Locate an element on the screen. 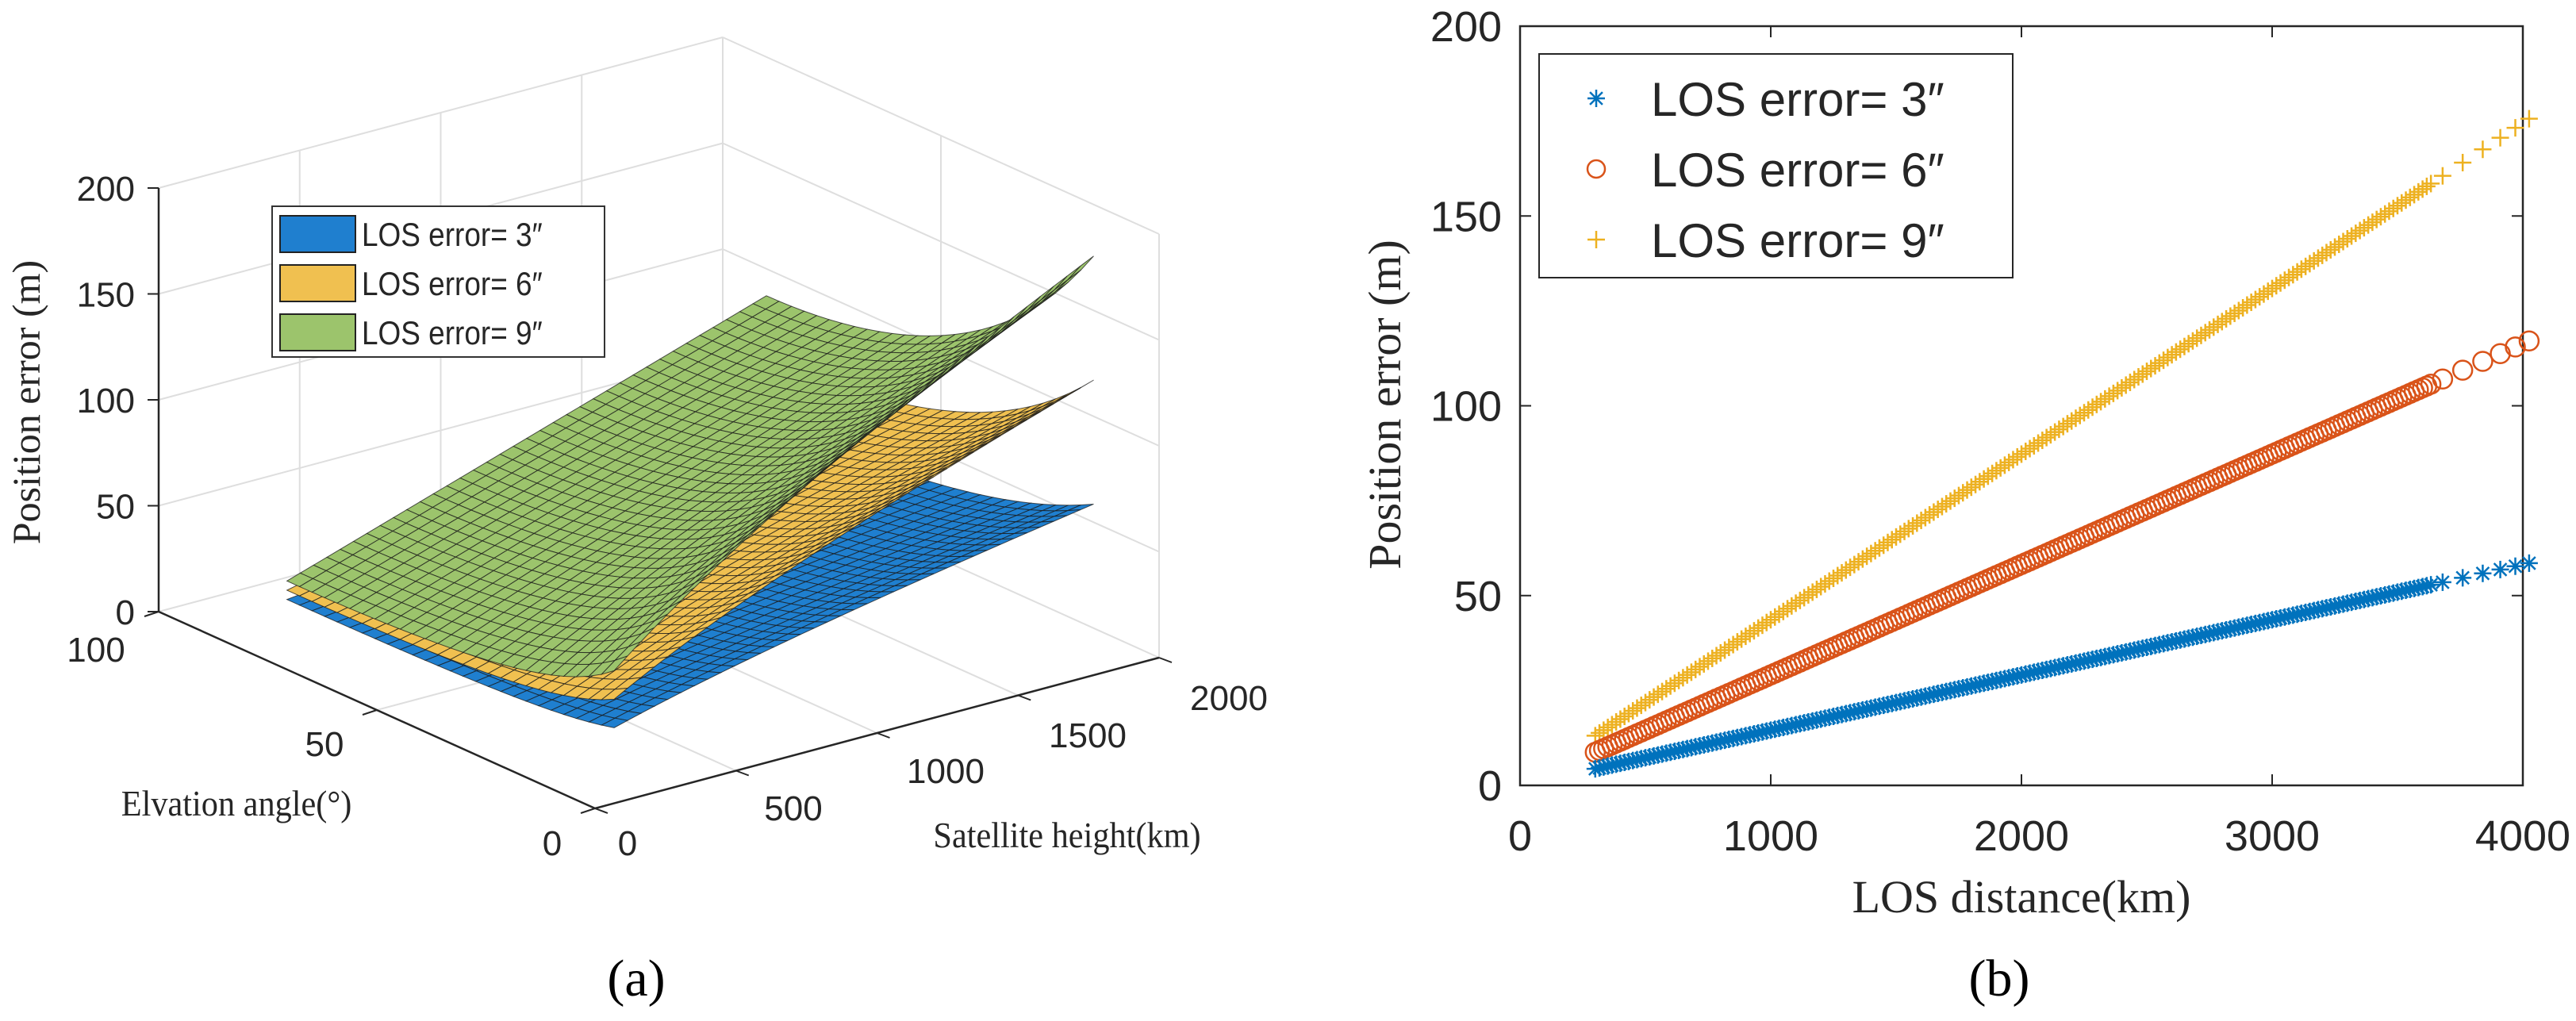 The image size is (2576, 1021). y-tick-label: 150 is located at coordinates (1466, 216).